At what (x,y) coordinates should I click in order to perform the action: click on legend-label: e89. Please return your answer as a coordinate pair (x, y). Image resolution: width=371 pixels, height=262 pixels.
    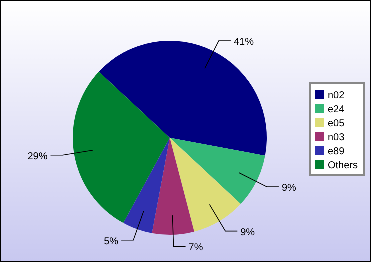
    Looking at the image, I should click on (337, 152).